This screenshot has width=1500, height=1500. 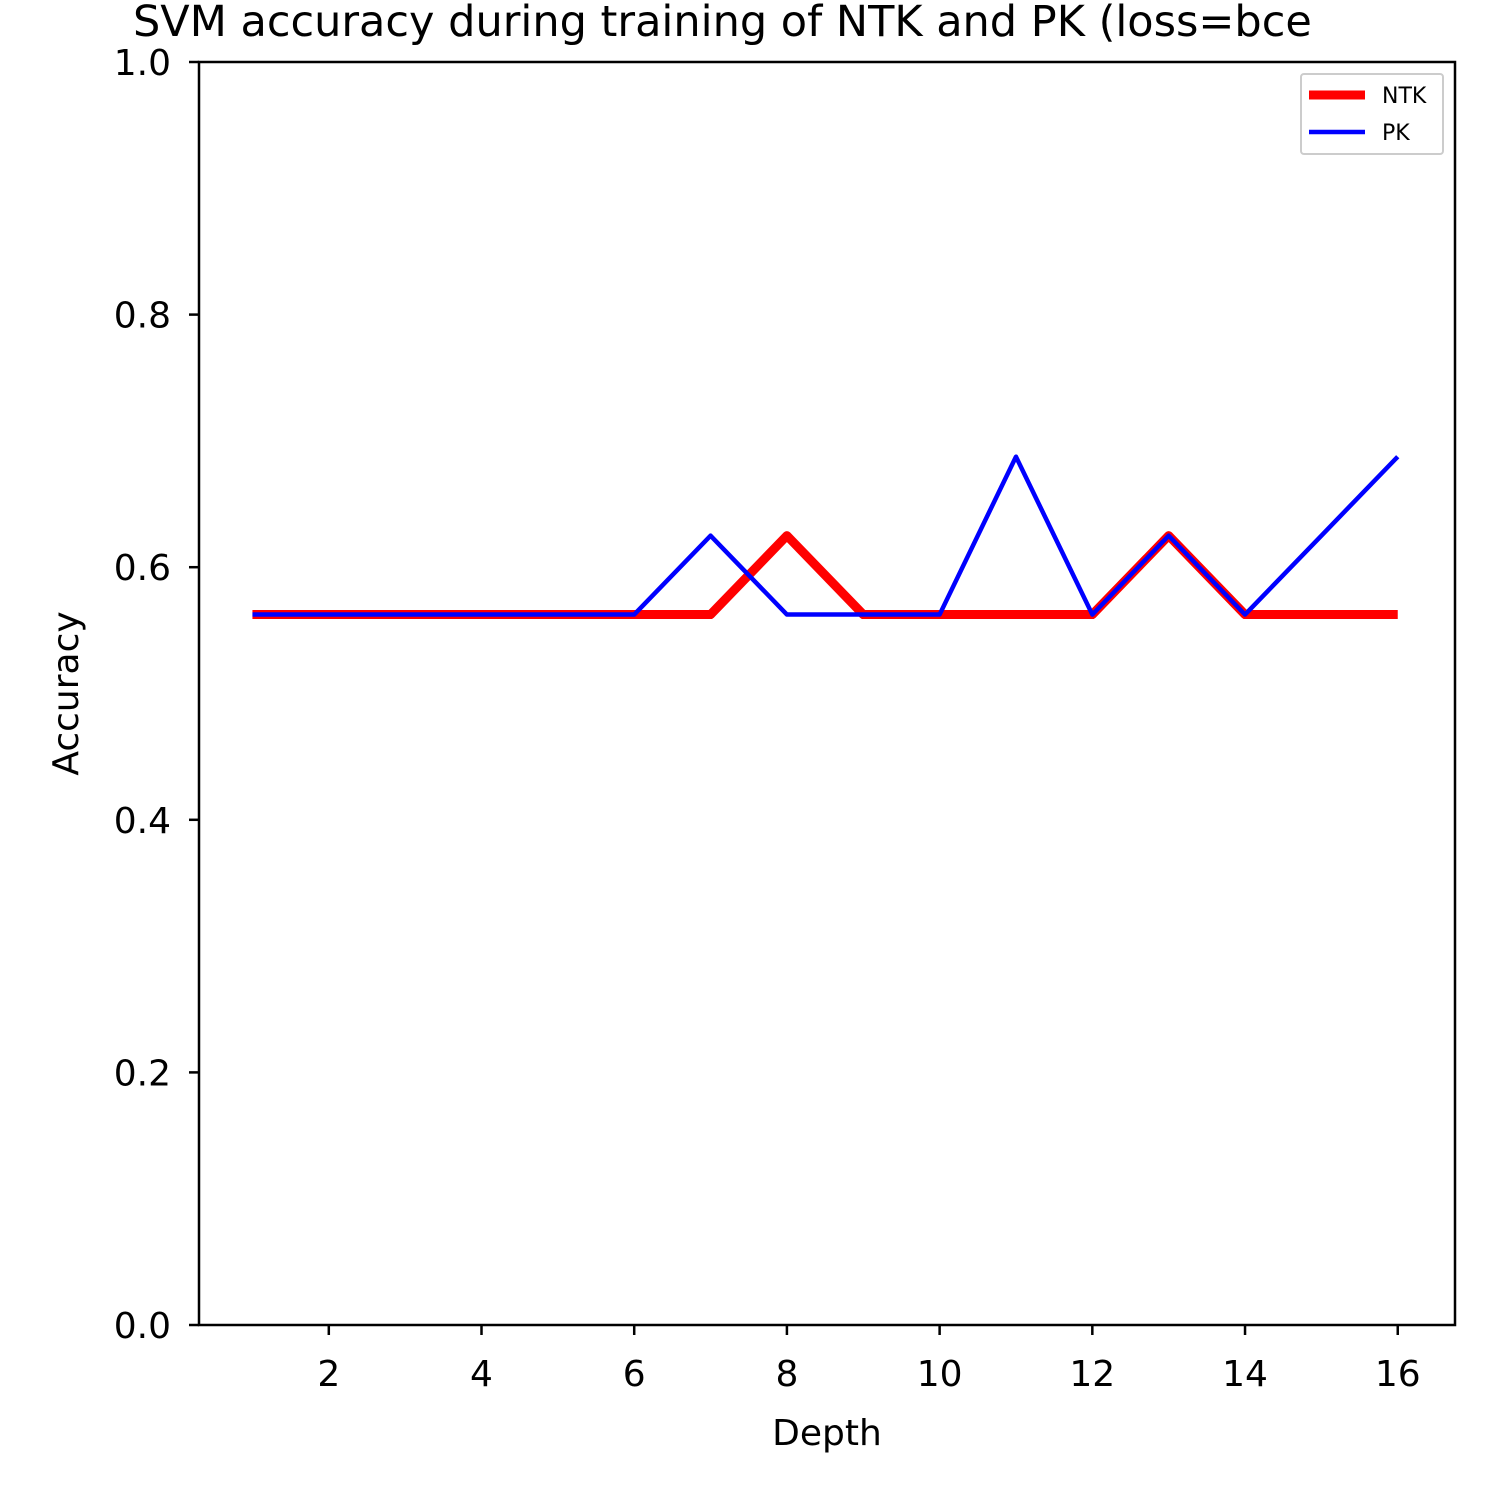 What do you see at coordinates (634, 1374) in the screenshot?
I see `x-tick-label: 6` at bounding box center [634, 1374].